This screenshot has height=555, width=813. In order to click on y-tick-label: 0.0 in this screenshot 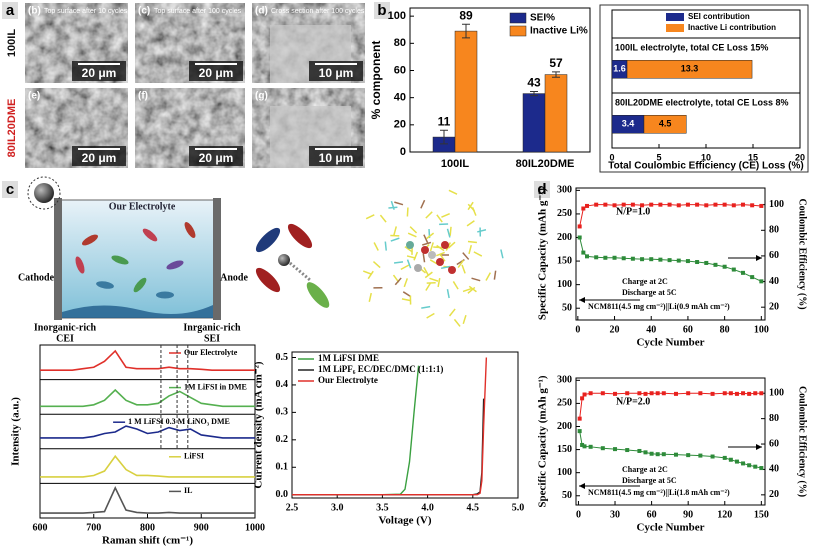, I will do `click(282, 494)`.